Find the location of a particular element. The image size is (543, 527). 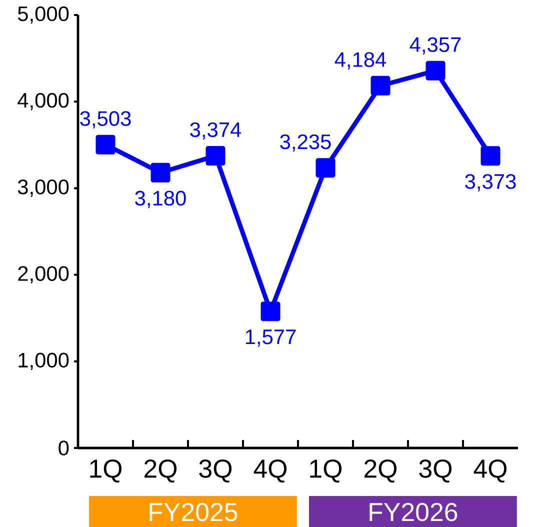

data-label: 4,184 is located at coordinates (360, 61).